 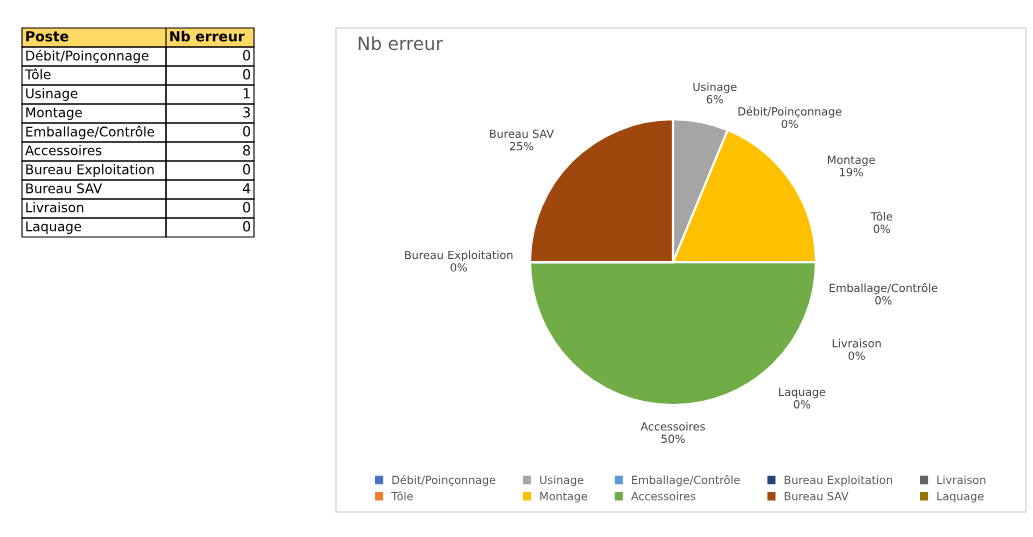 What do you see at coordinates (402, 496) in the screenshot?
I see `legend-label: Tôle` at bounding box center [402, 496].